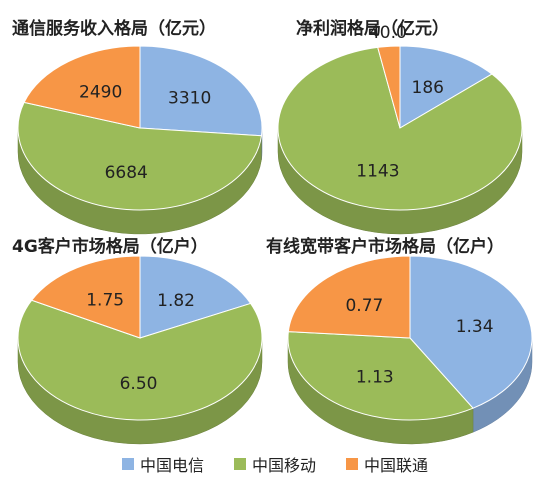  I want to click on chart-title-broadband-customers: 有线宽带客户市场格局（亿户）, so click(385, 247).